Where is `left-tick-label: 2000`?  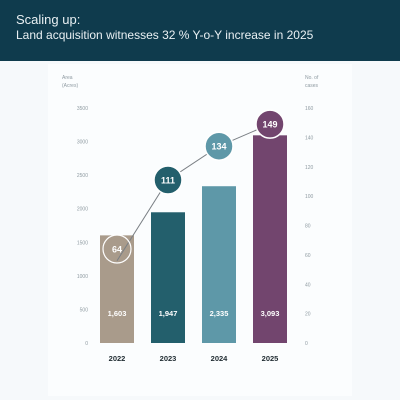 left-tick-label: 2000 is located at coordinates (82, 210).